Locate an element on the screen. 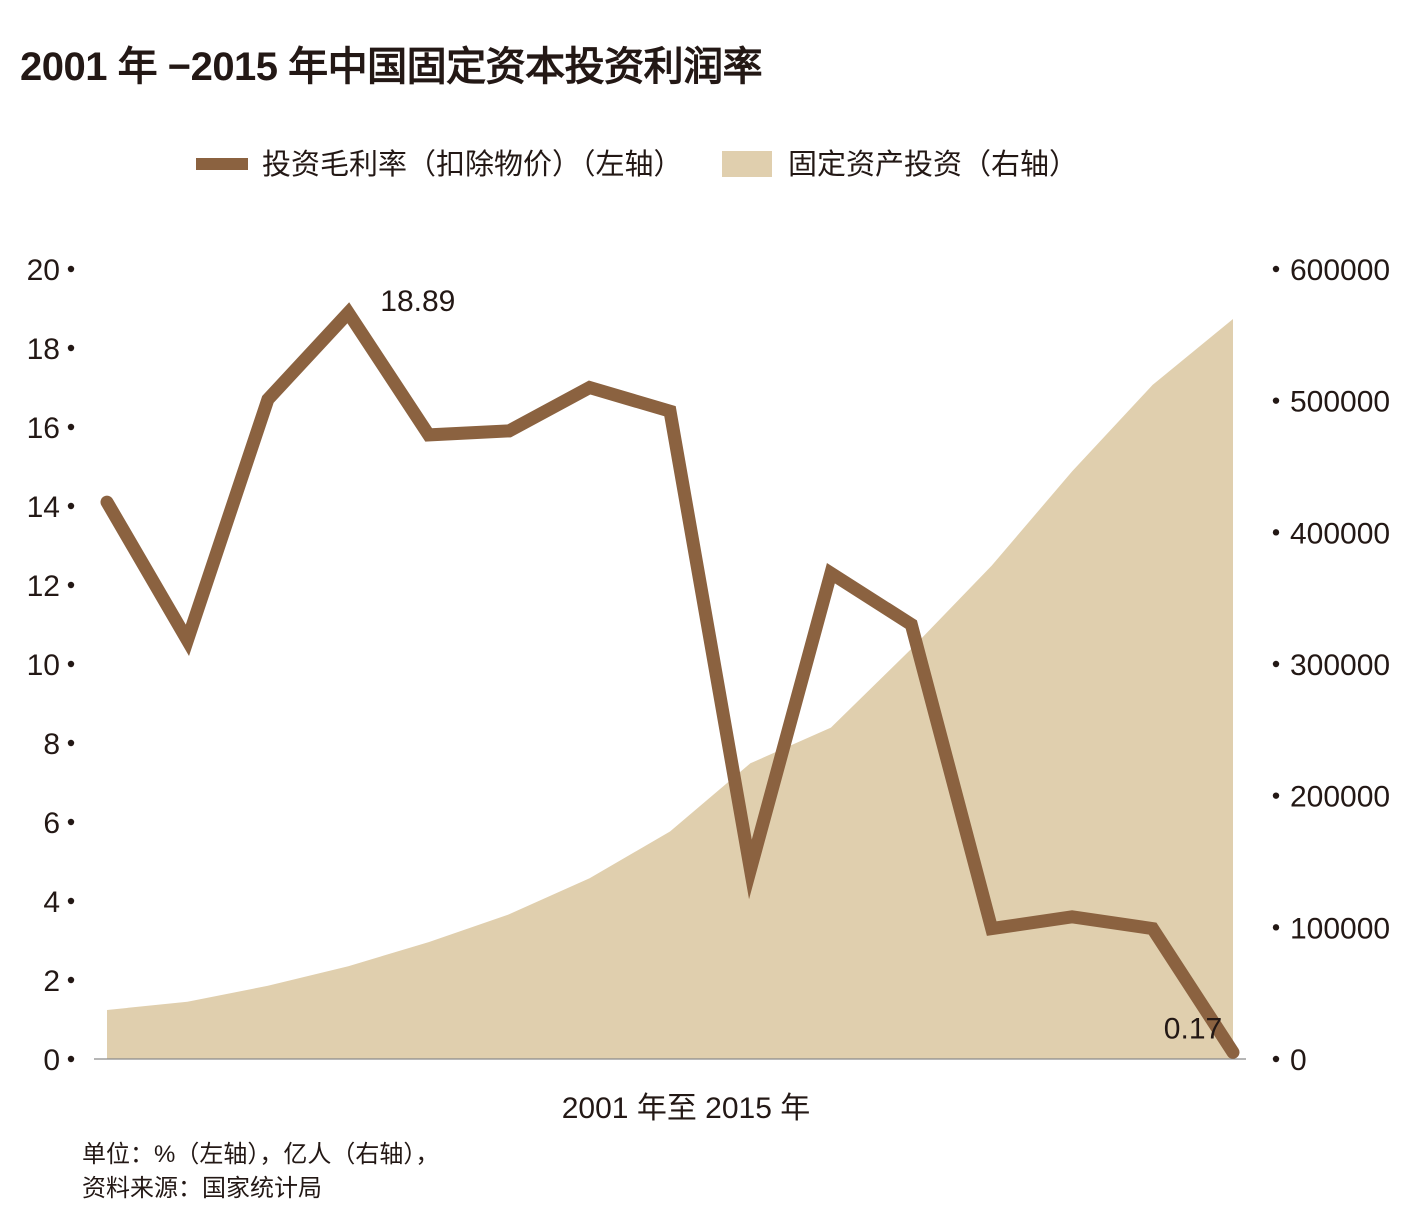  unit-note: 单位：%（左轴），亿人（右轴）， is located at coordinates (261, 1154).